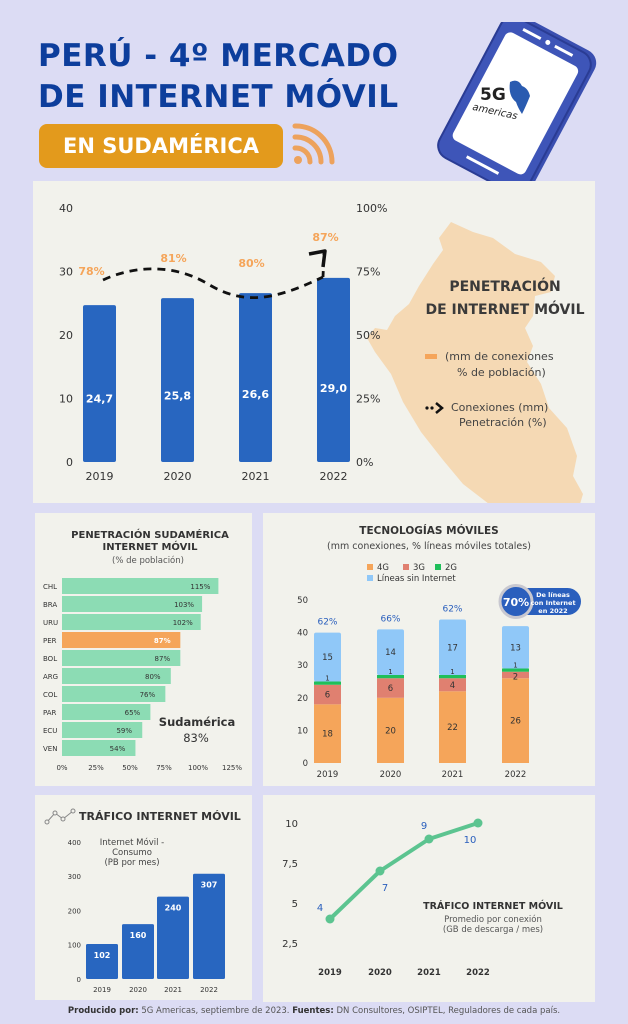 The height and width of the screenshot is (1024, 628). Describe the element at coordinates (452, 610) in the screenshot. I see `internet-share-label: 62%` at that location.